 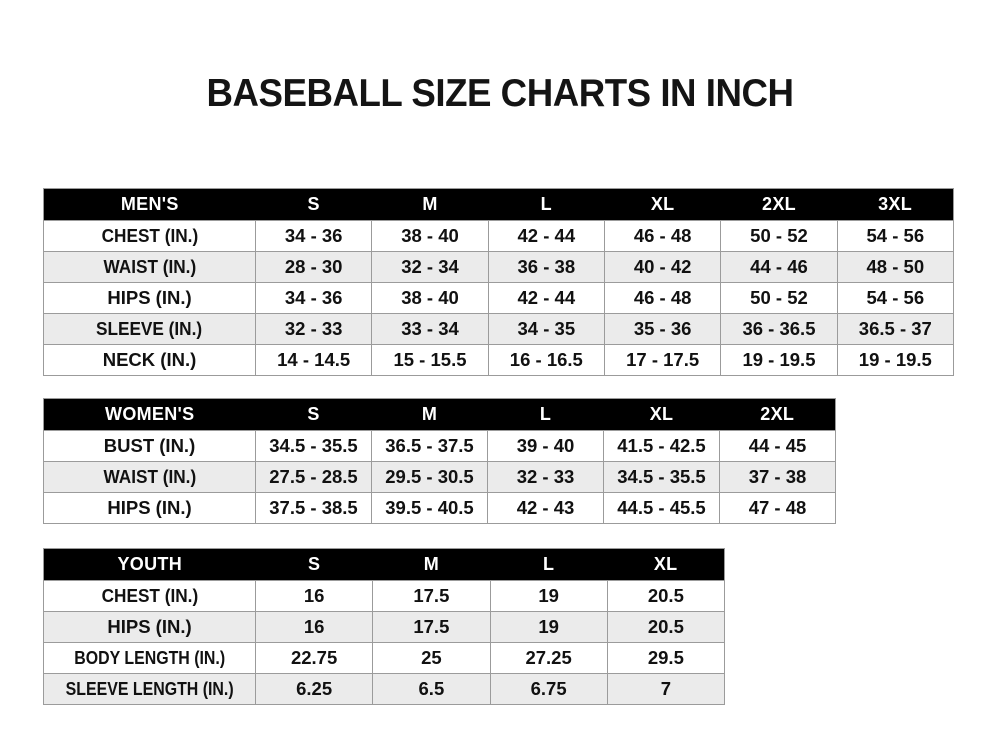 I want to click on page-title: BASEBALL SIZE CHARTS IN INCH, so click(x=500, y=93).